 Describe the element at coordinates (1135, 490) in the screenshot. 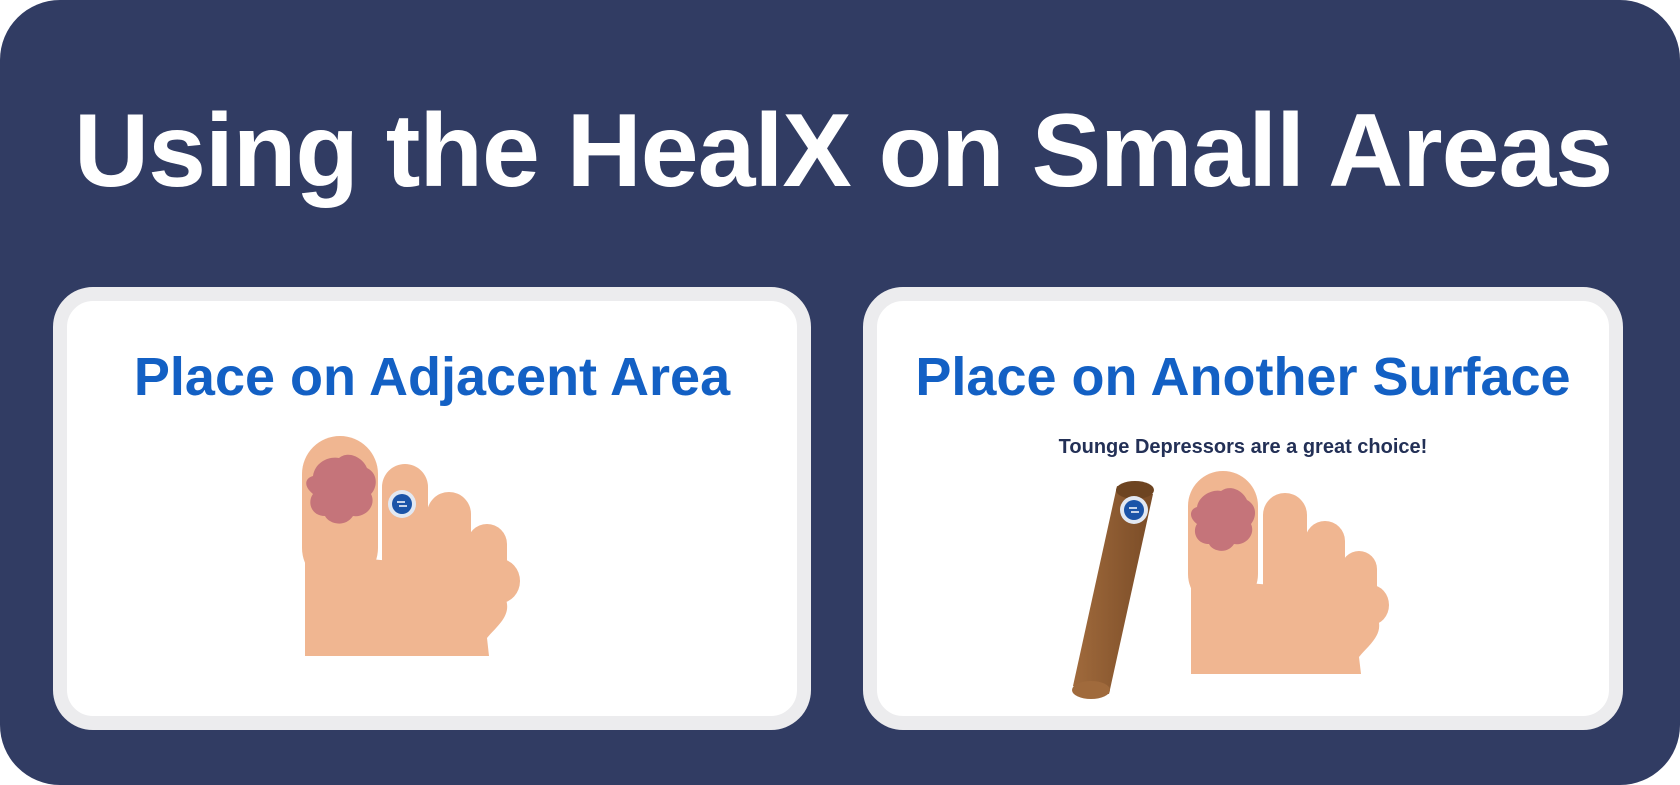

I see `stick-top-end` at that location.